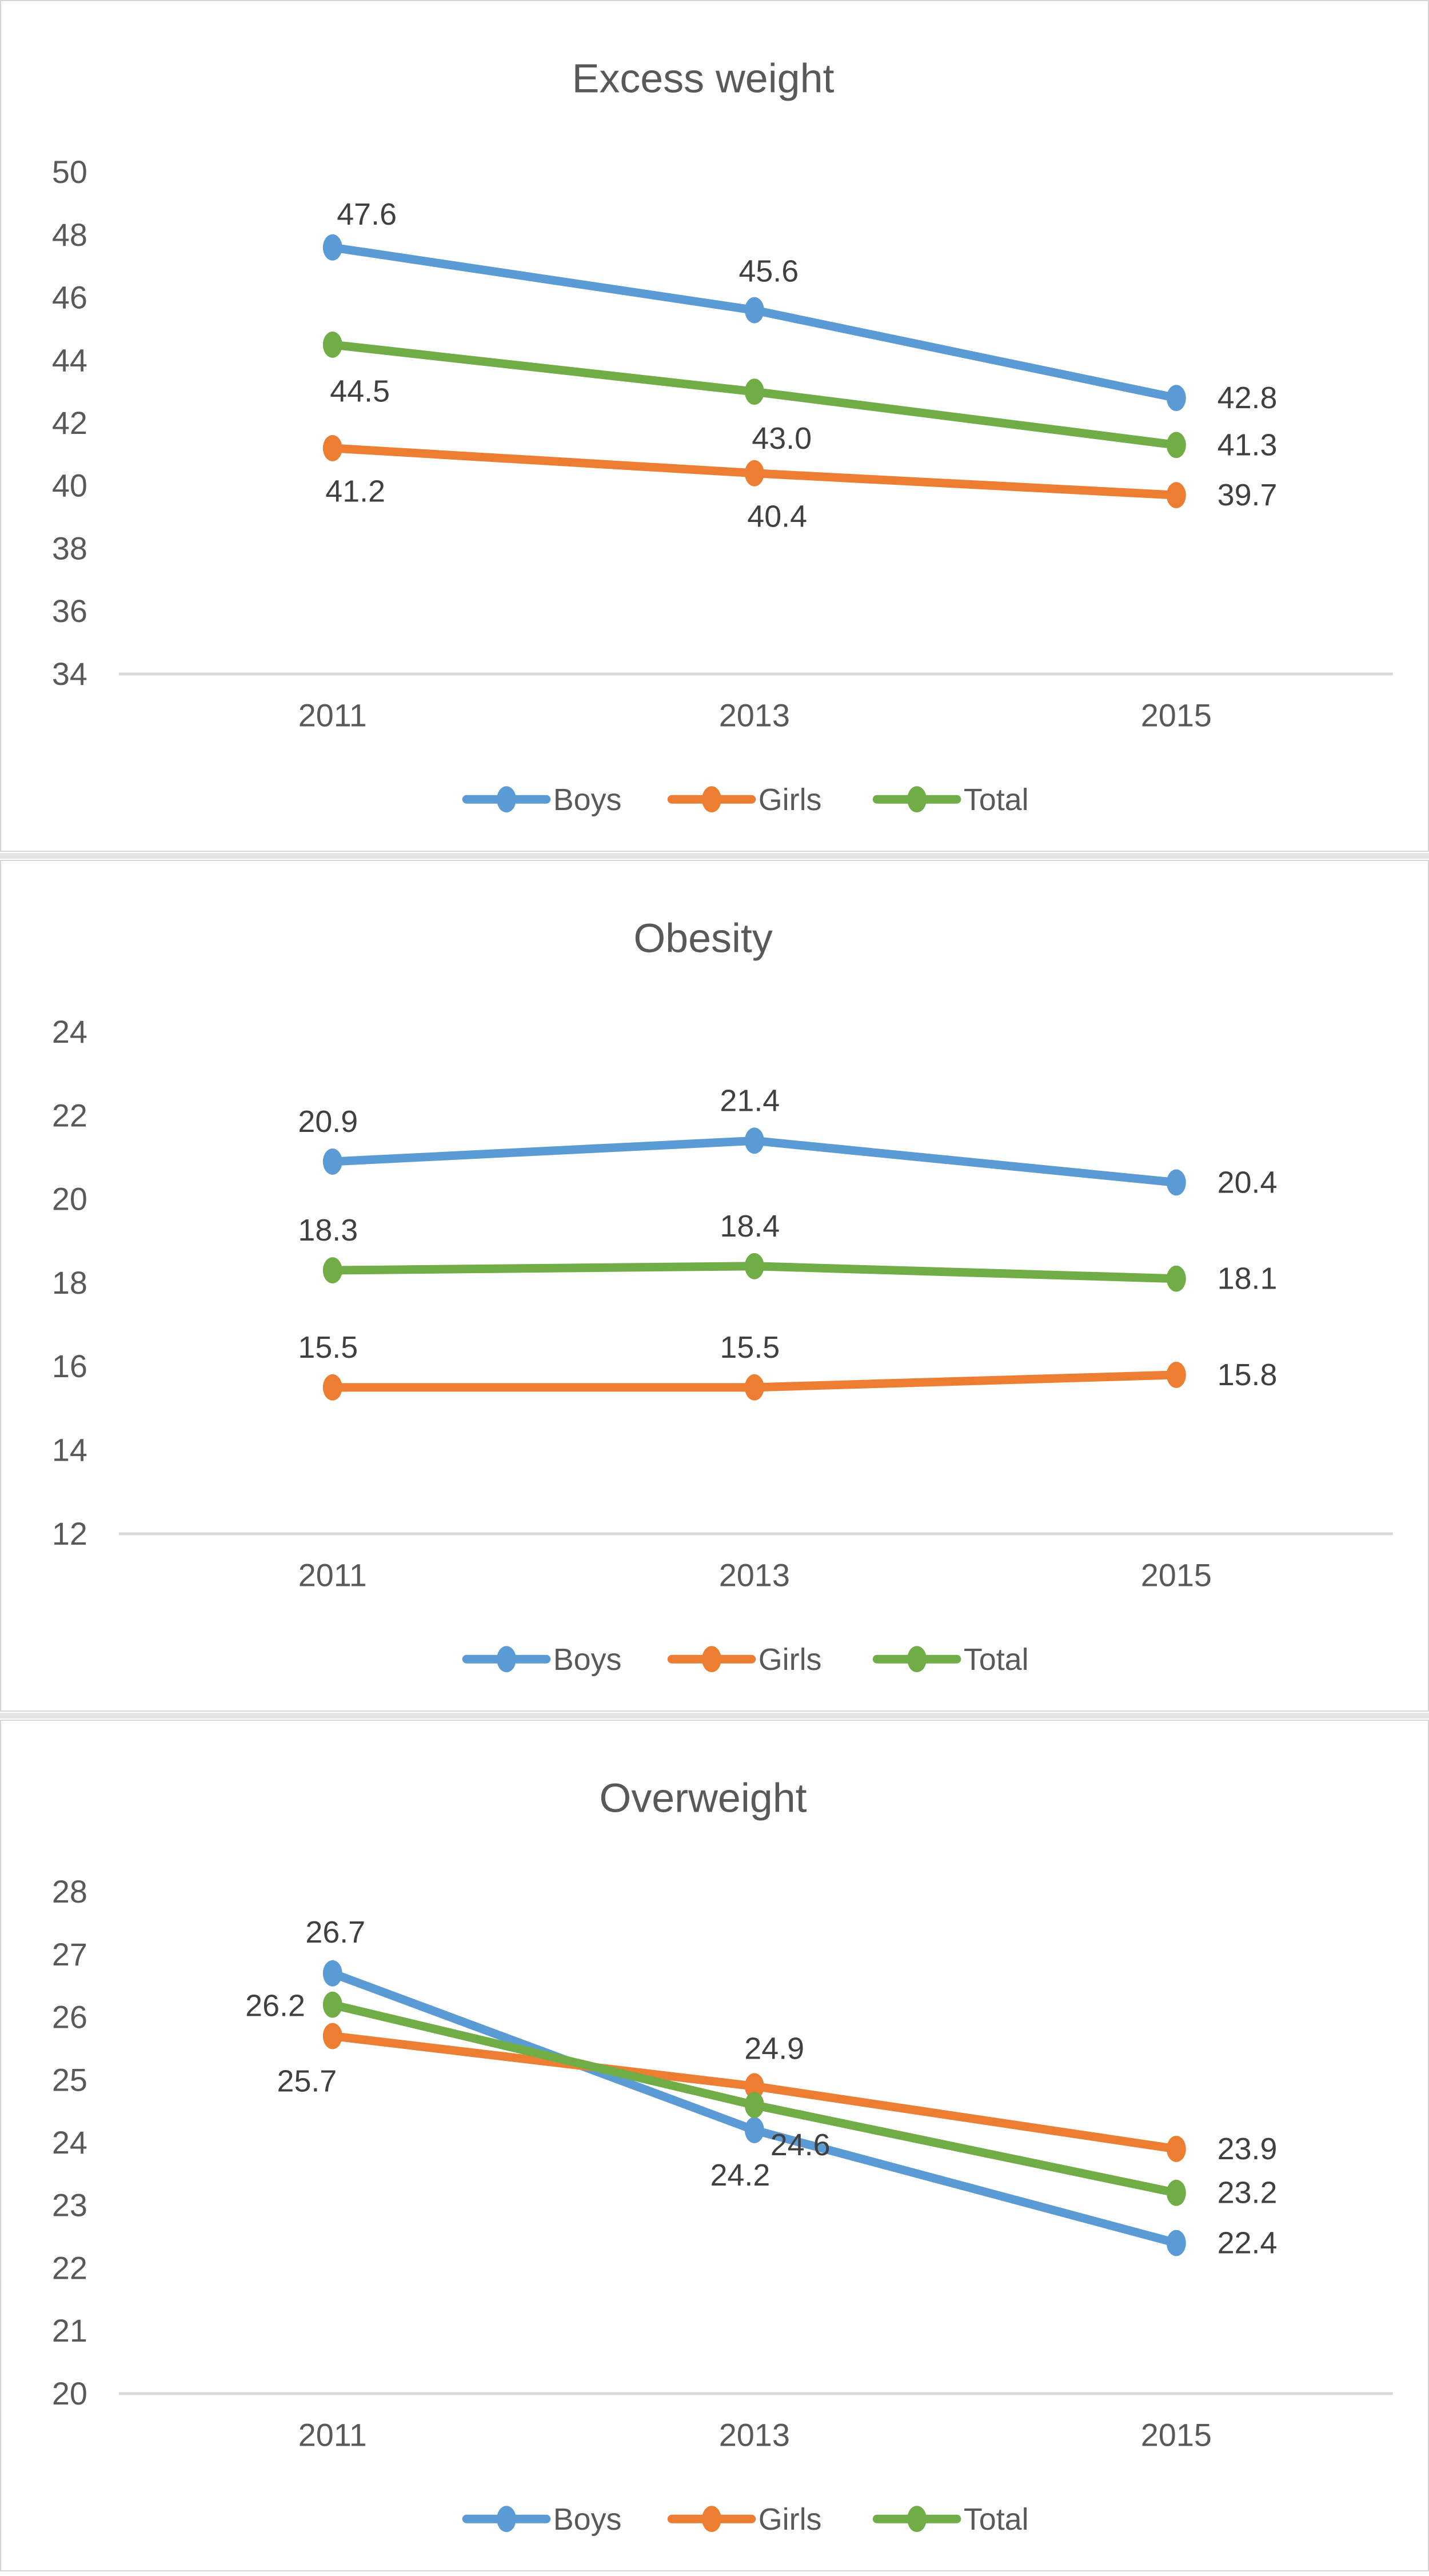 This screenshot has width=1429, height=2576. I want to click on y-axis-tick-label: 16, so click(69, 1366).